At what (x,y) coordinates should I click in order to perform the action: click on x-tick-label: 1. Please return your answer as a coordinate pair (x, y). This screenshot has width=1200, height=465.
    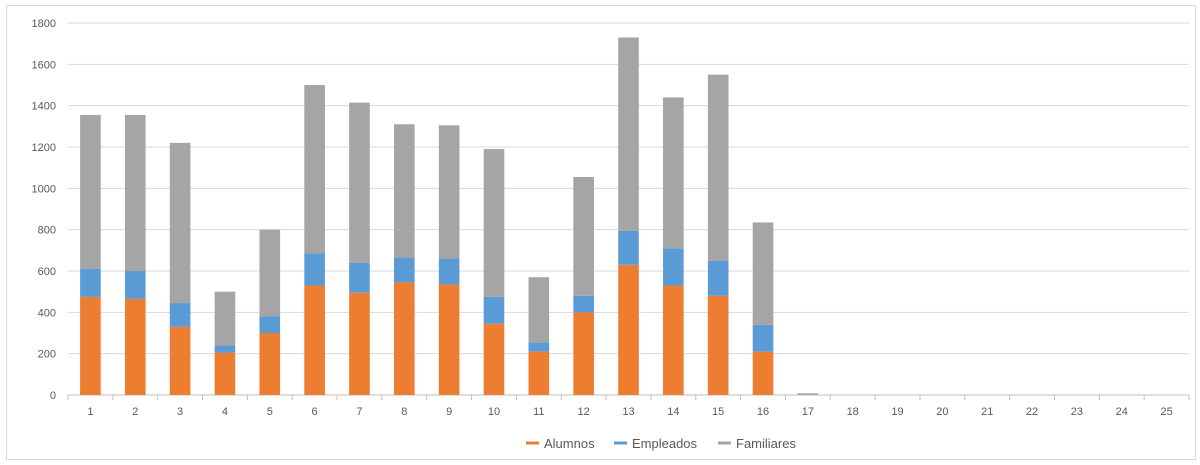
    Looking at the image, I should click on (90, 412).